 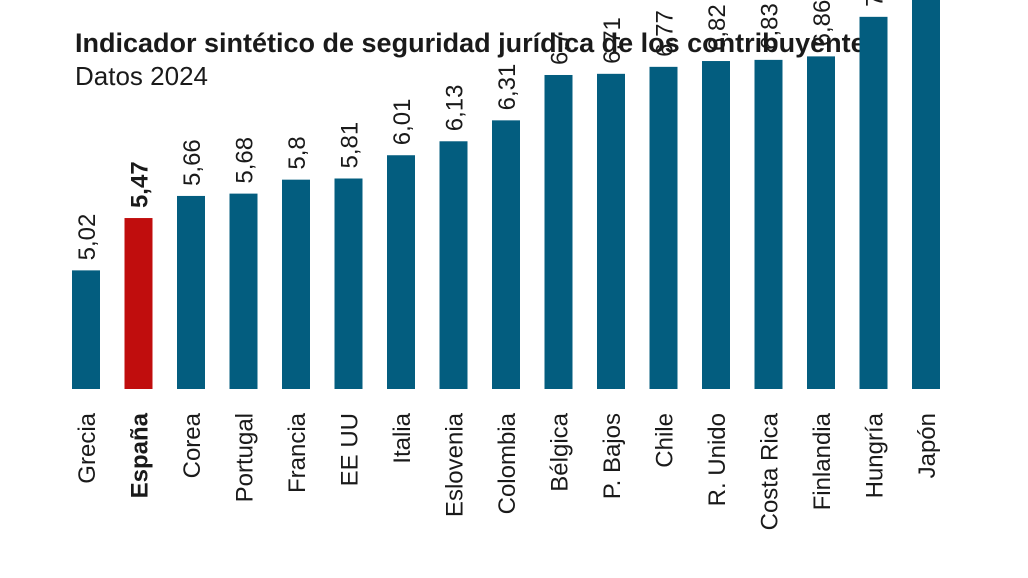 What do you see at coordinates (612, 40) in the screenshot?
I see `value-label-p-bajos: 6,71` at bounding box center [612, 40].